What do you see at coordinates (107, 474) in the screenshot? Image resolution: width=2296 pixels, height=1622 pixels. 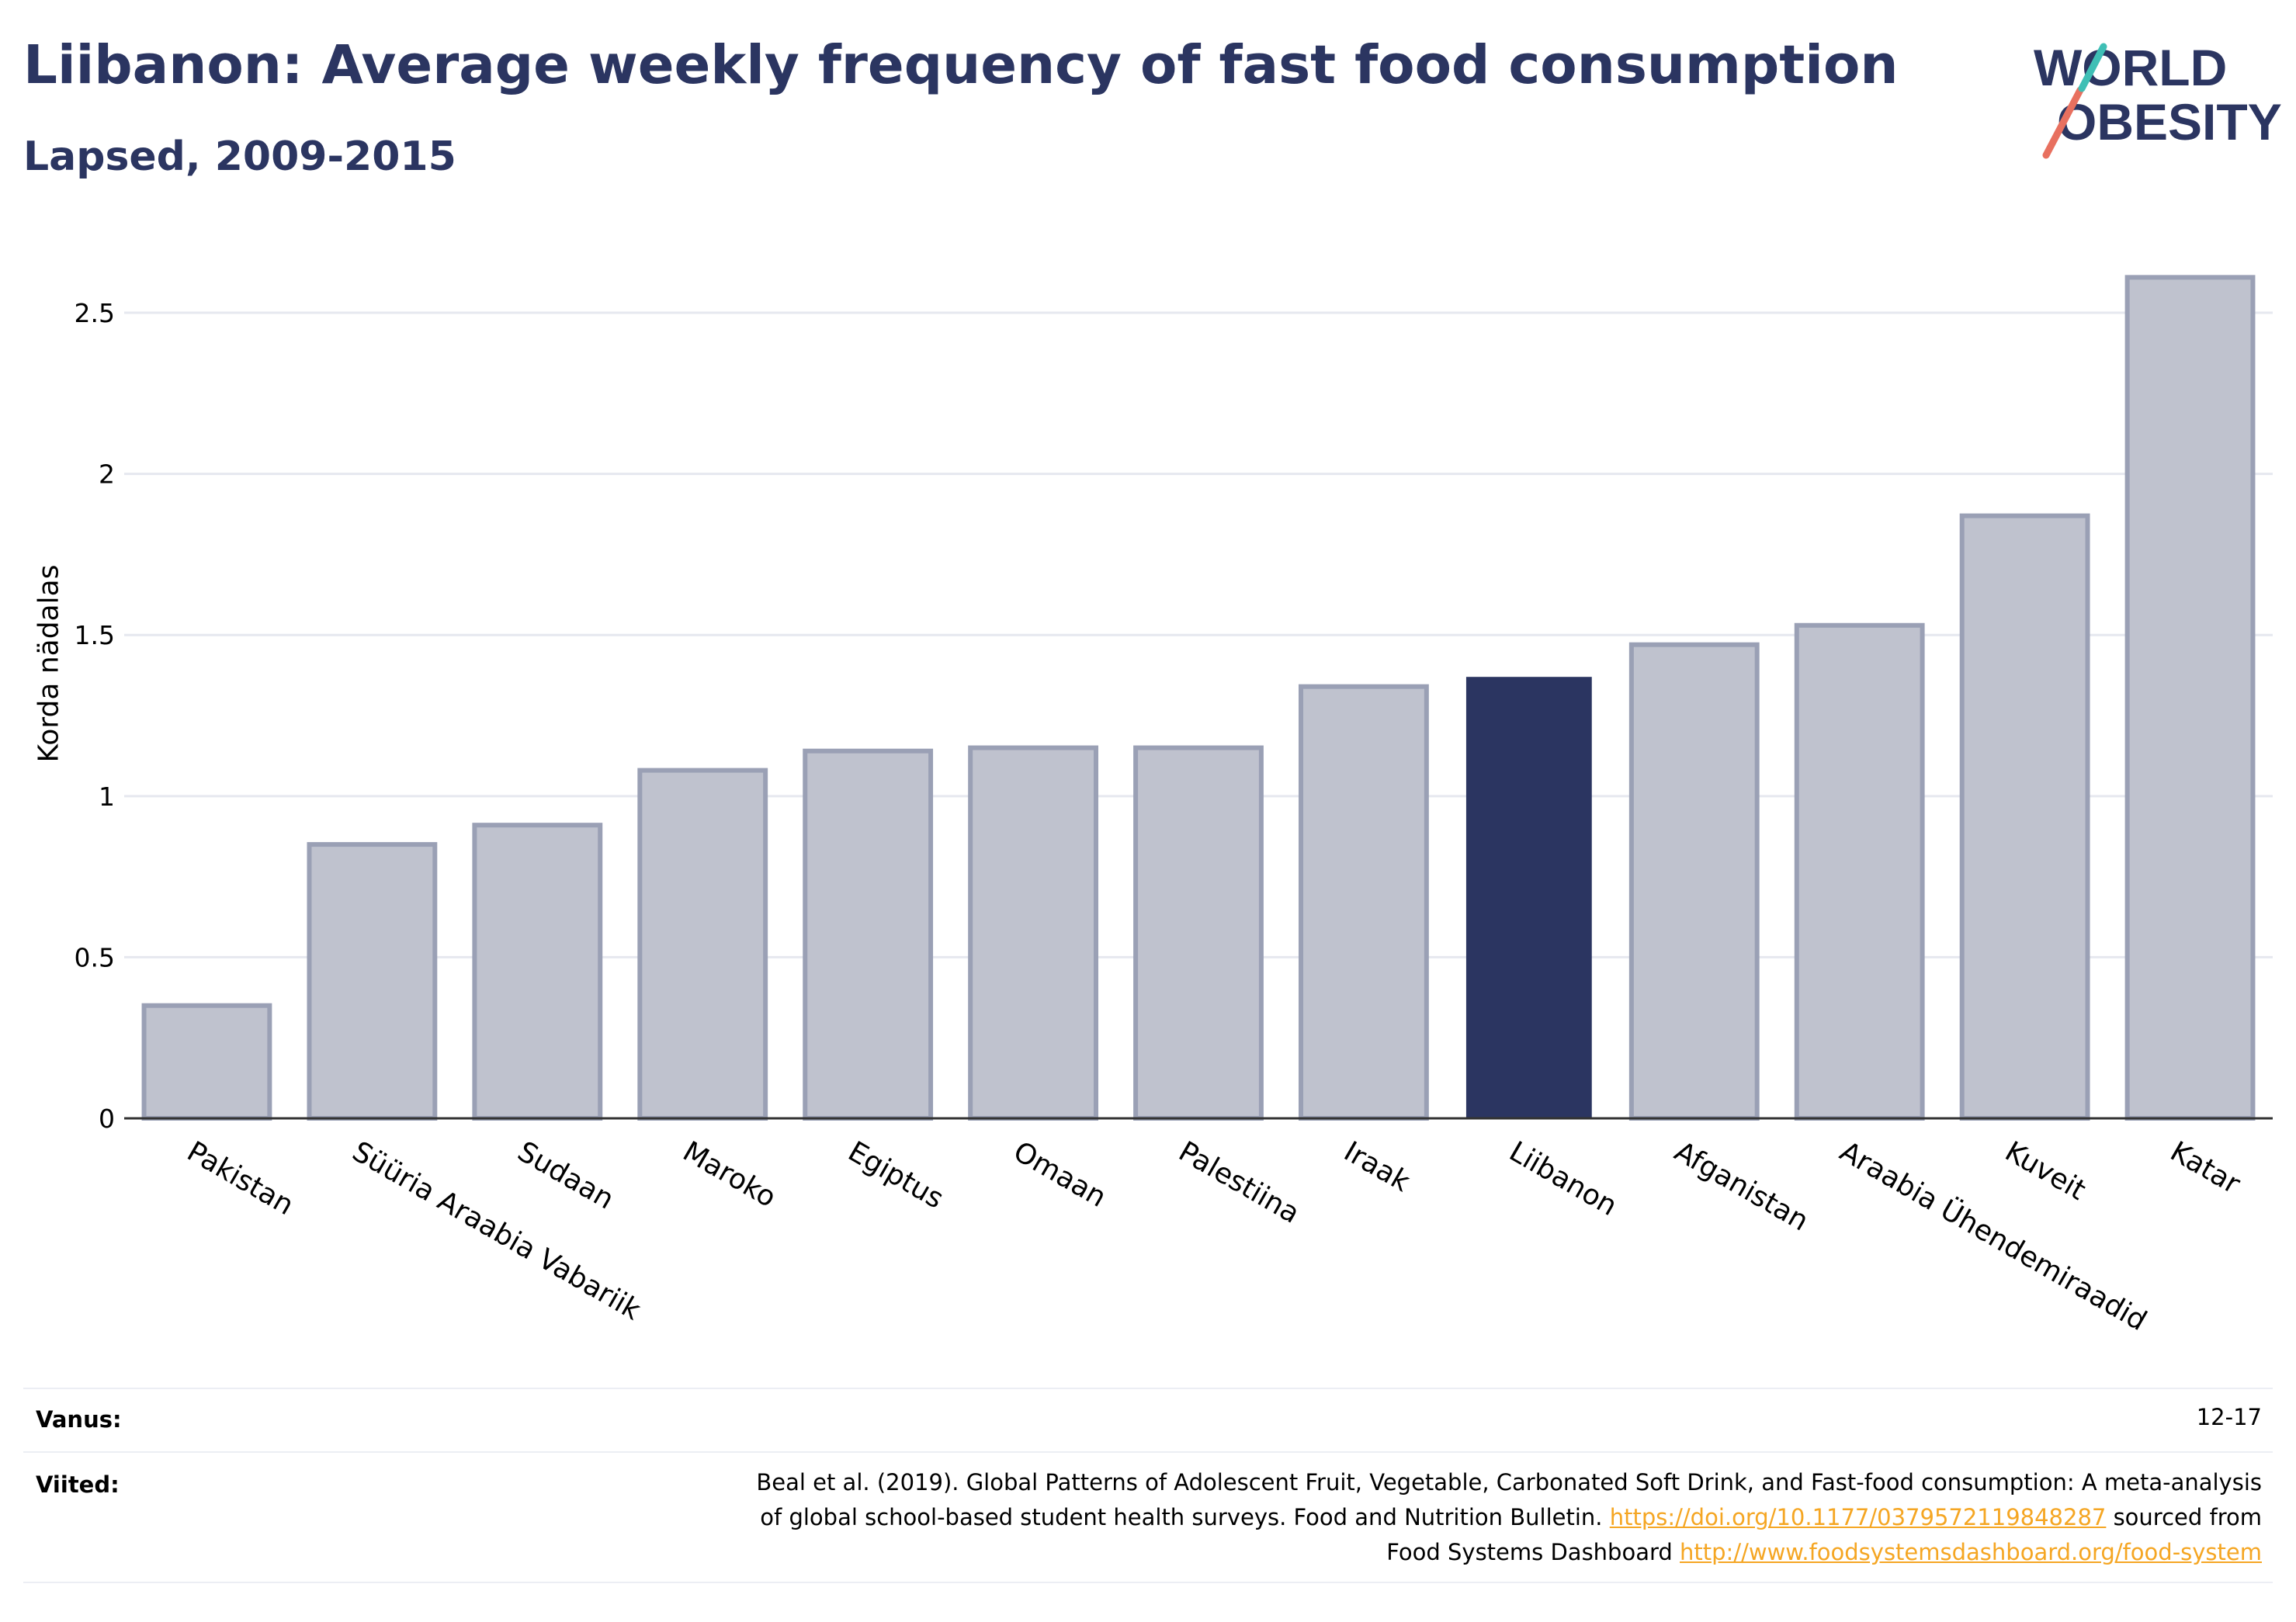 I see `y-tick-label: 2` at bounding box center [107, 474].